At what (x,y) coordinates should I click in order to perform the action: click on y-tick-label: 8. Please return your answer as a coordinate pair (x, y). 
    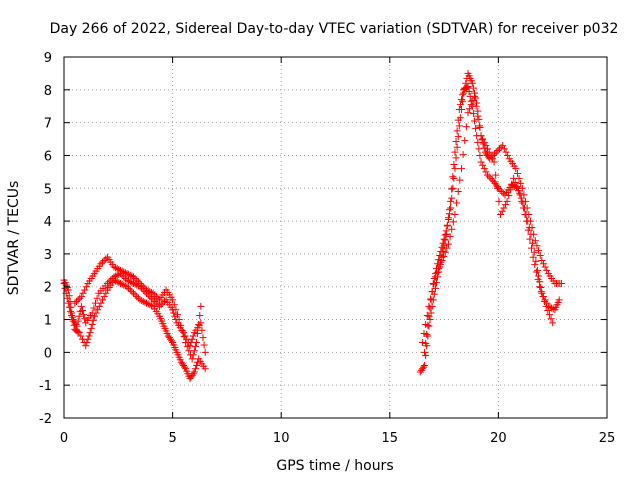
    Looking at the image, I should click on (48, 91).